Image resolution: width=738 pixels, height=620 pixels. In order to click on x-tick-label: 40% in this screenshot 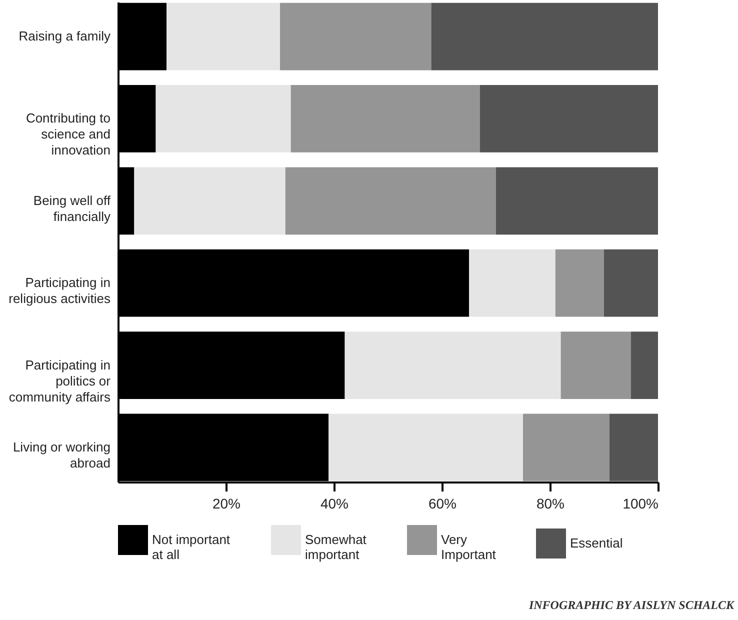, I will do `click(334, 504)`.